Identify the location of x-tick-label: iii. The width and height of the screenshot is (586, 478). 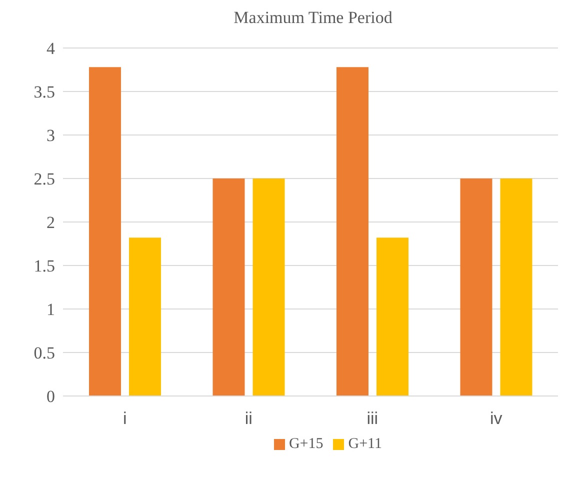
(372, 418).